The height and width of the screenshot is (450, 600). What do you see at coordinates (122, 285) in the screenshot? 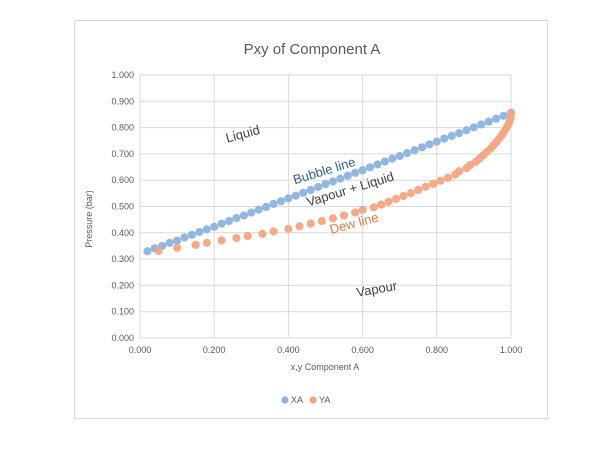
I see `y-tick-label: 0.200` at bounding box center [122, 285].